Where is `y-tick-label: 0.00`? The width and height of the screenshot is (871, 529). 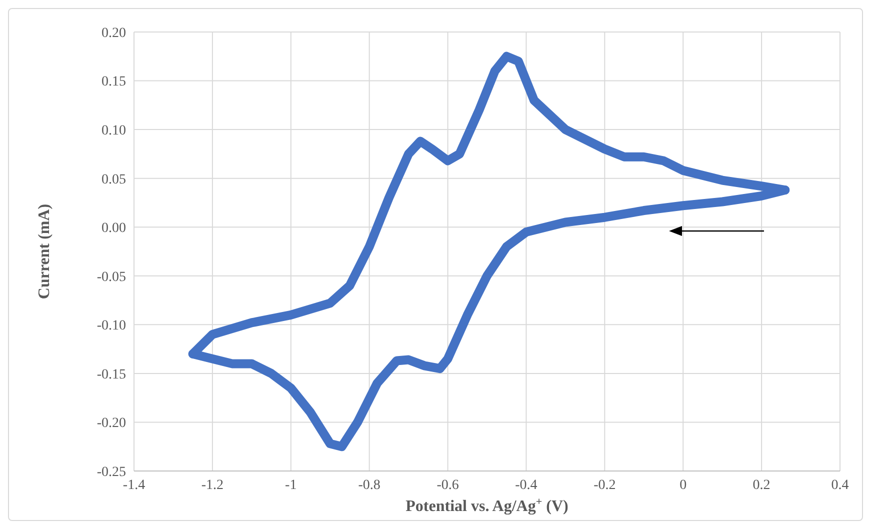
y-tick-label: 0.00 is located at coordinates (114, 228).